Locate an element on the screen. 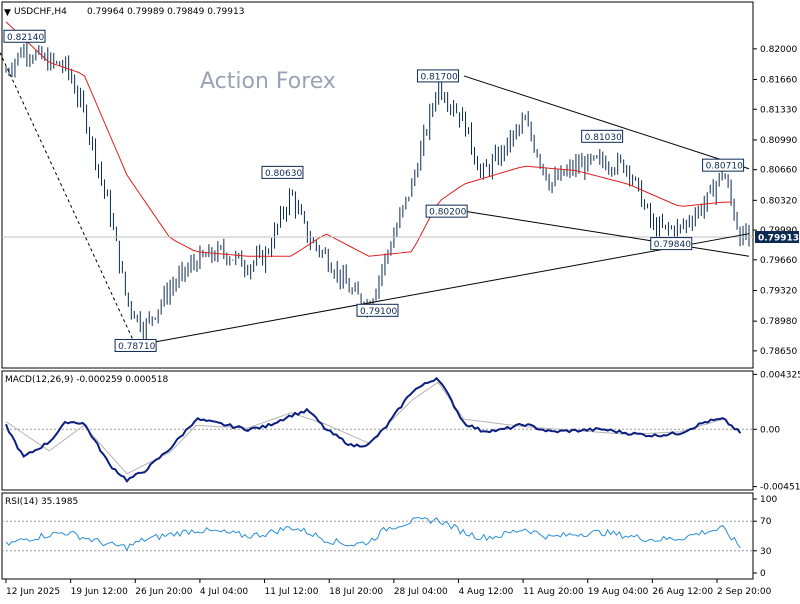 Image resolution: width=800 pixels, height=604 pixels. price-tick-label: 0.80660 is located at coordinates (778, 171).